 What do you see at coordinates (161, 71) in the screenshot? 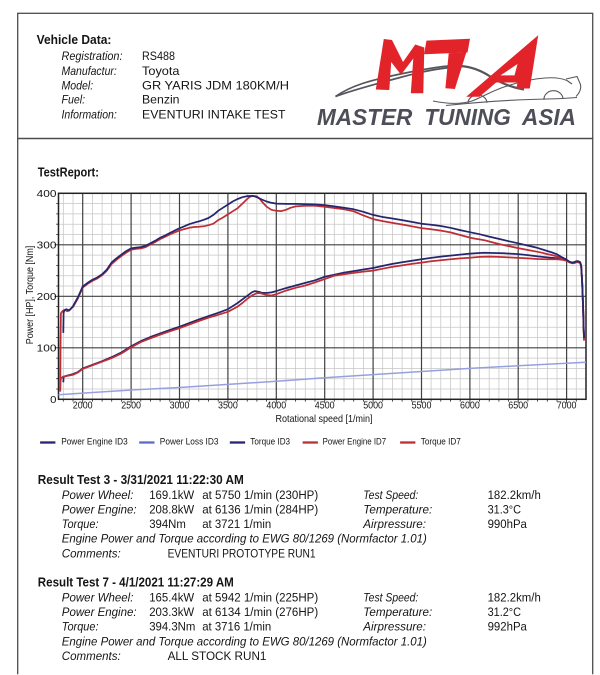
I see `svg-text: Toyota` at bounding box center [161, 71].